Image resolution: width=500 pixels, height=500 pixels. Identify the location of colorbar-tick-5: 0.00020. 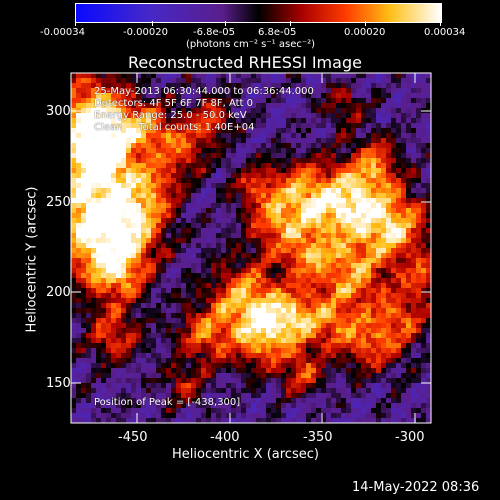
(365, 32).